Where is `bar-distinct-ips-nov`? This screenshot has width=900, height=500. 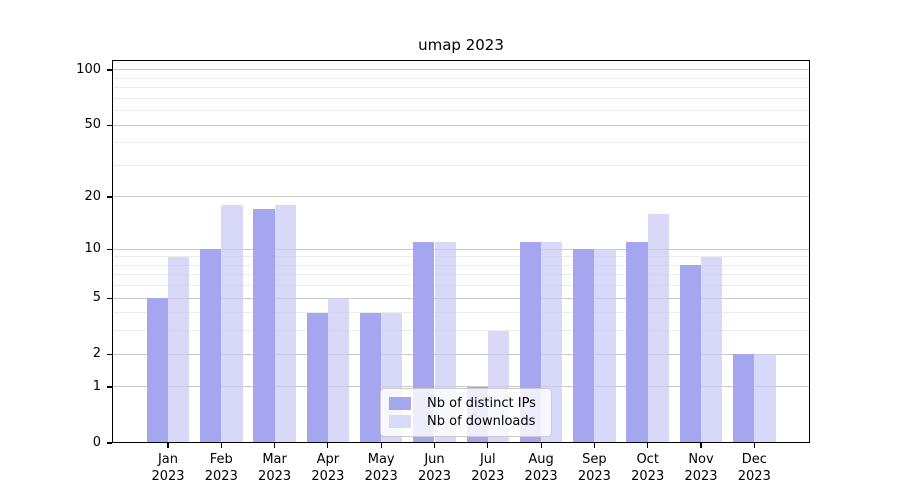 bar-distinct-ips-nov is located at coordinates (690, 353).